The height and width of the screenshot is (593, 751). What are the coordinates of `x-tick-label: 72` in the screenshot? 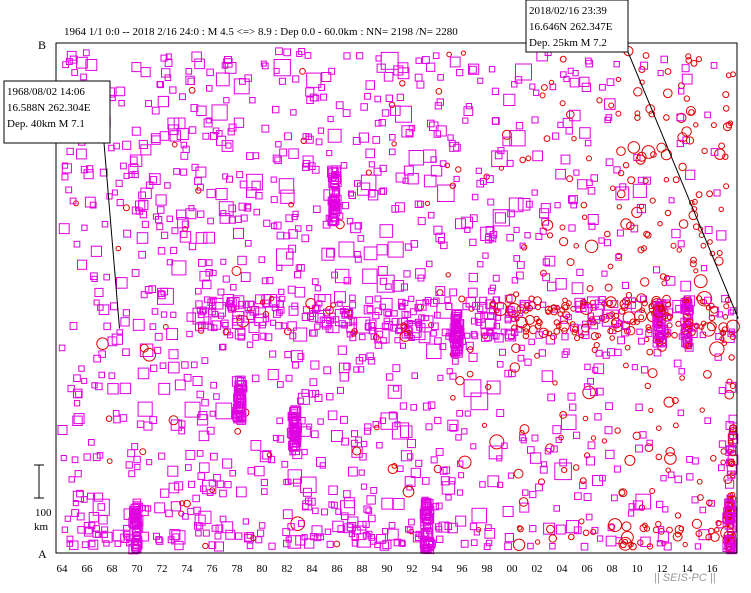 It's located at (162, 569).